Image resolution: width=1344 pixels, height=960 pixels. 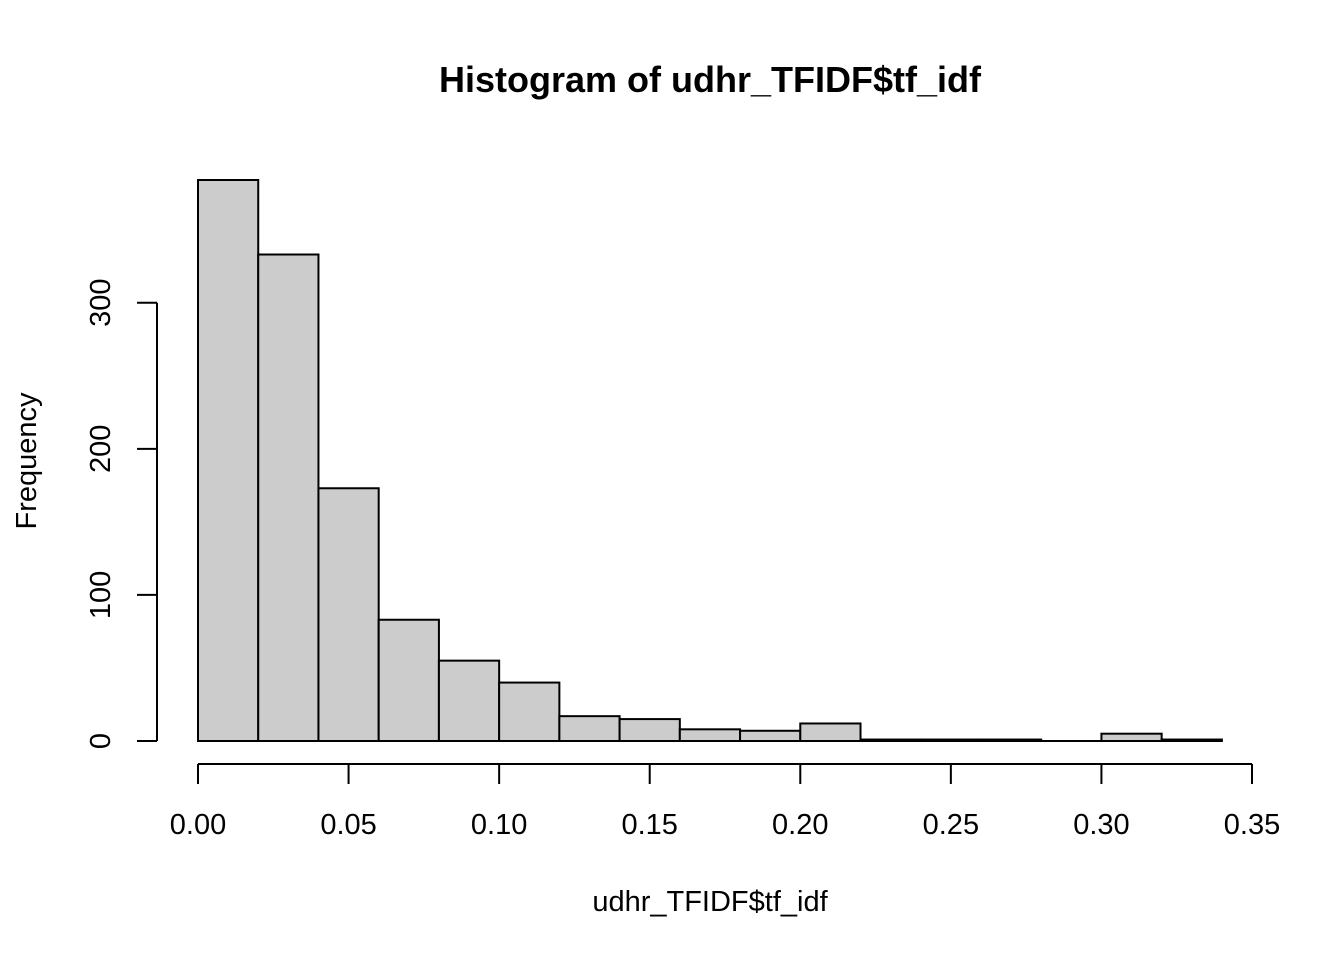 I want to click on y-tick-label: 300, so click(x=101, y=303).